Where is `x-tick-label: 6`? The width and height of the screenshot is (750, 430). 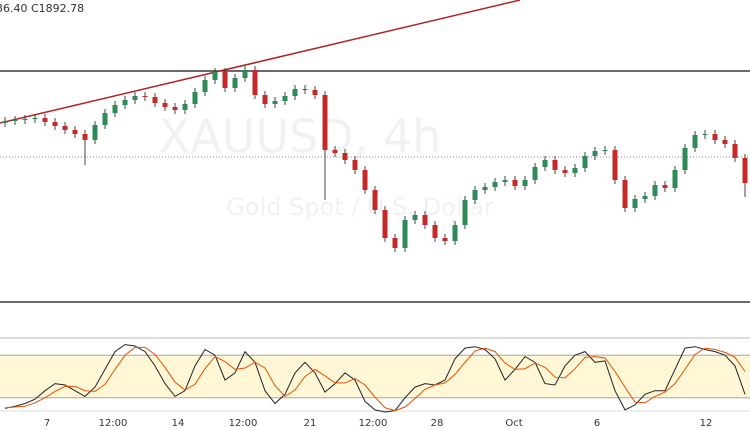
x-tick-label: 6 is located at coordinates (597, 423).